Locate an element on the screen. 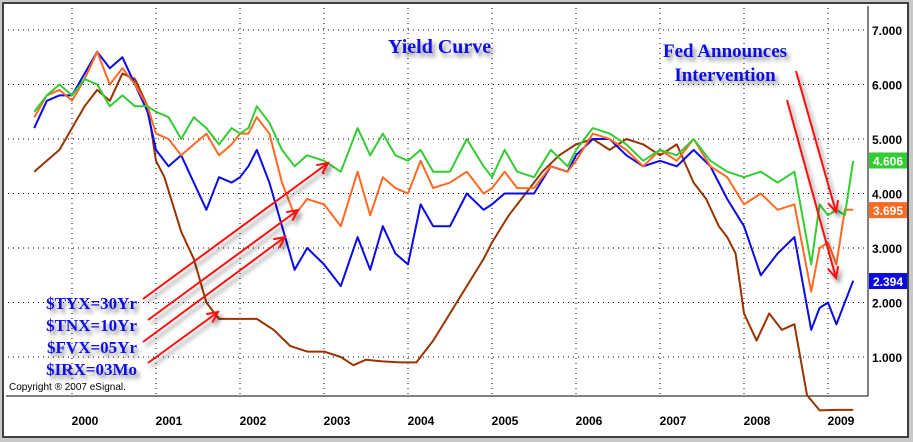 This screenshot has height=442, width=913. legend-item-tyx: $TYX=30Yr is located at coordinates (91, 303).